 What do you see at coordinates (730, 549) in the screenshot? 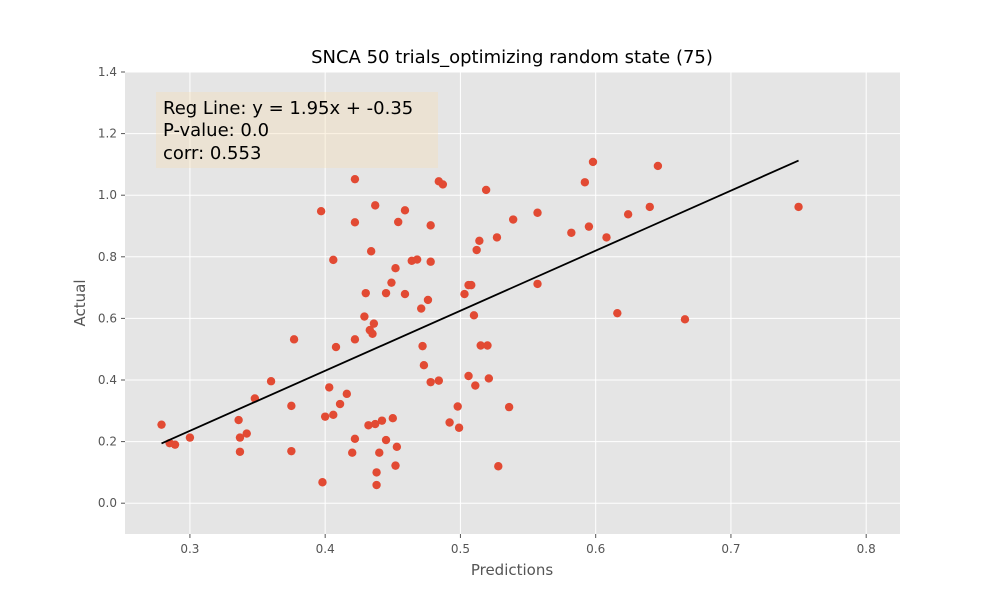
I see `x-tick-label: 0.7` at bounding box center [730, 549].